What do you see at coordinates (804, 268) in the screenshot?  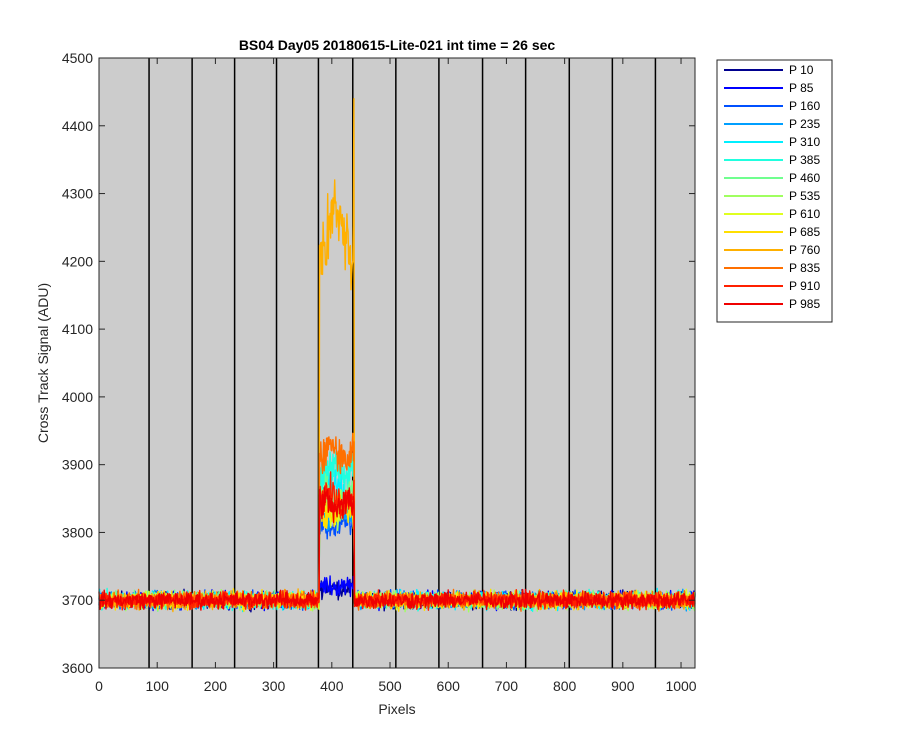 I see `legend-entry-11: P 835` at bounding box center [804, 268].